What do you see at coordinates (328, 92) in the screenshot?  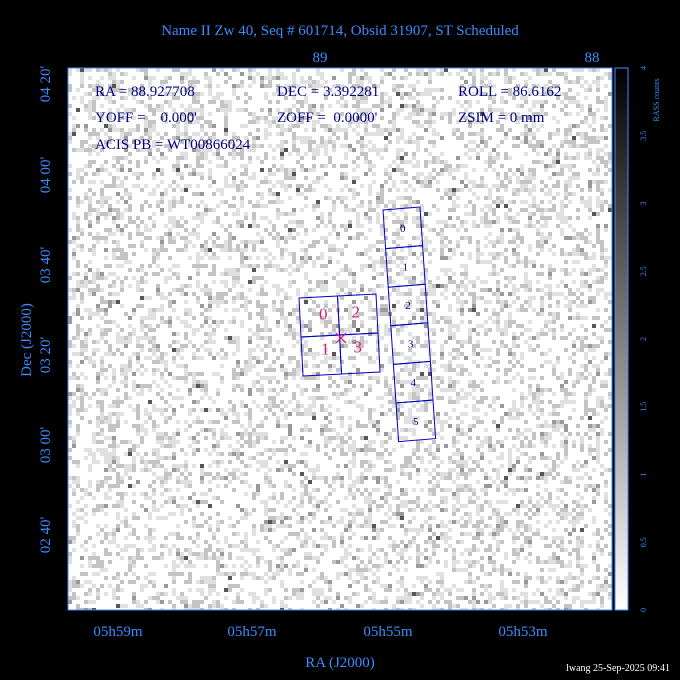 I see `info: DEC = 3.392281` at bounding box center [328, 92].